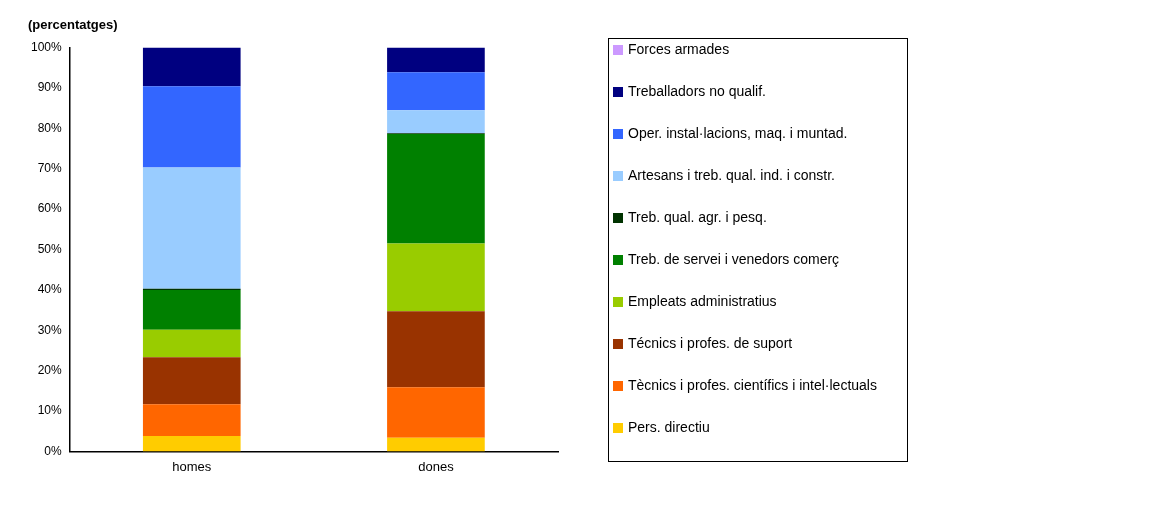 Image resolution: width=1157 pixels, height=507 pixels. What do you see at coordinates (710, 343) in the screenshot?
I see `legend-label: Técnics i profes. de suport` at bounding box center [710, 343].